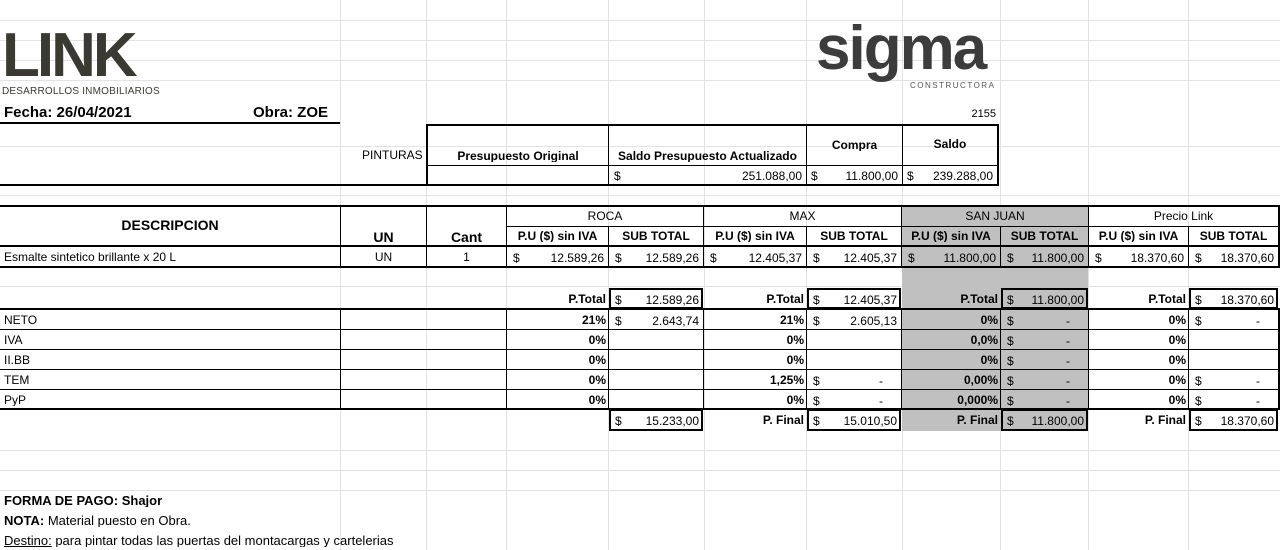  Describe the element at coordinates (870, 421) in the screenshot. I see `pfinal-value: 15.010,50` at that location.